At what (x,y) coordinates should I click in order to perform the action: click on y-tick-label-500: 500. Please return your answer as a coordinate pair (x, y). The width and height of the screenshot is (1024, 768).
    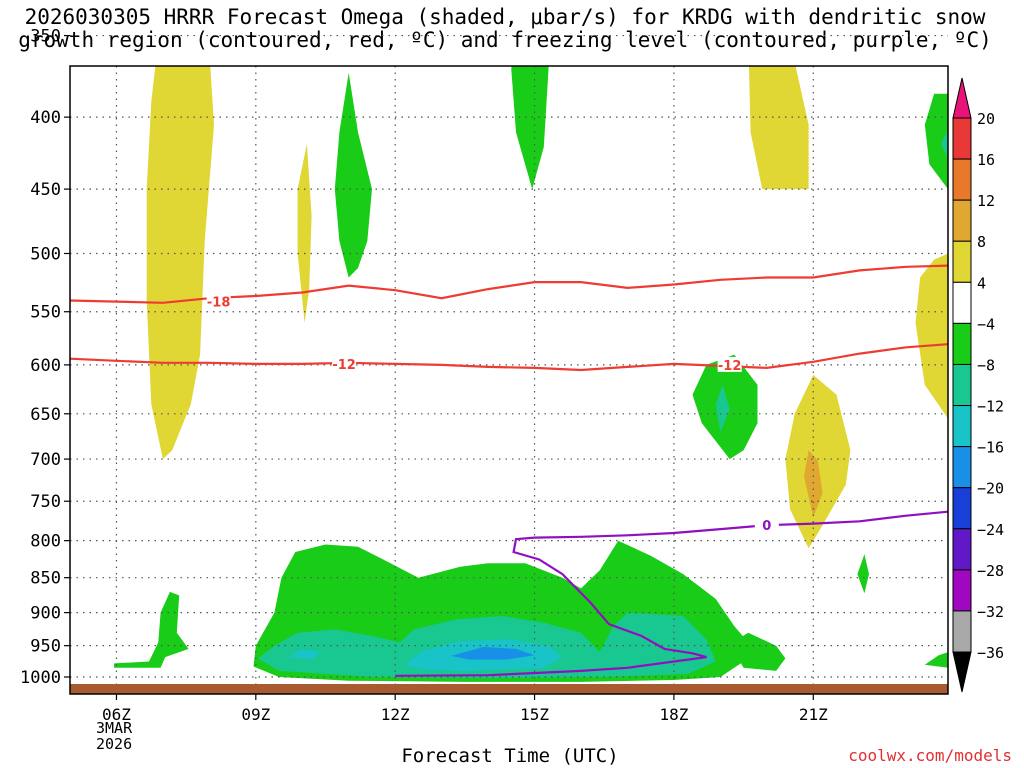
    Looking at the image, I should click on (45, 254).